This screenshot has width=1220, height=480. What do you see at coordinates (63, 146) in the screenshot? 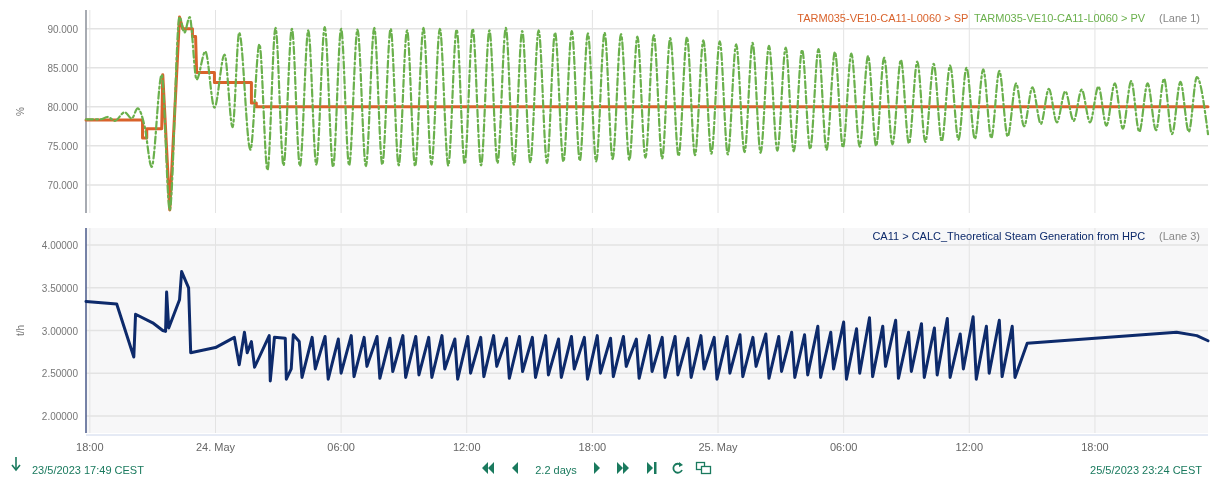
I see `y-tick-label: 75.000` at bounding box center [63, 146].